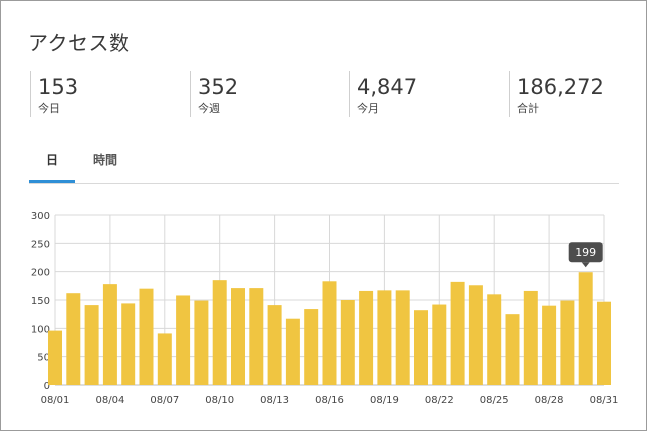 The image size is (647, 431). I want to click on stat-total: 186,272 合計, so click(556, 94).